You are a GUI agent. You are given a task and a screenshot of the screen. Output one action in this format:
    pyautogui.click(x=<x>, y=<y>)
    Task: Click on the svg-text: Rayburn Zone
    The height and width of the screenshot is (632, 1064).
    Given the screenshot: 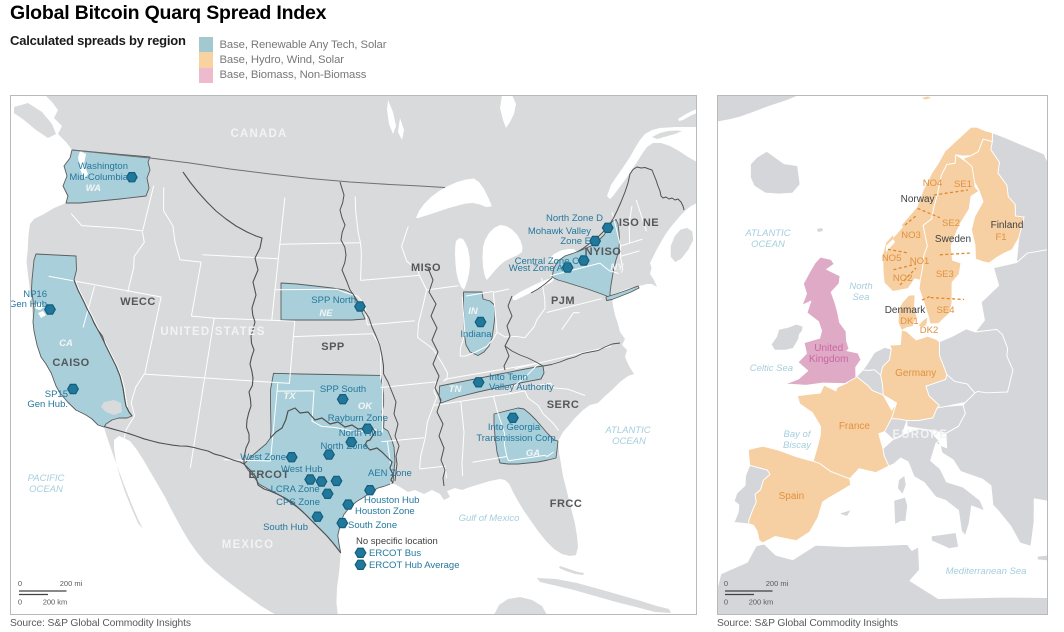 What is the action you would take?
    pyautogui.click(x=358, y=418)
    